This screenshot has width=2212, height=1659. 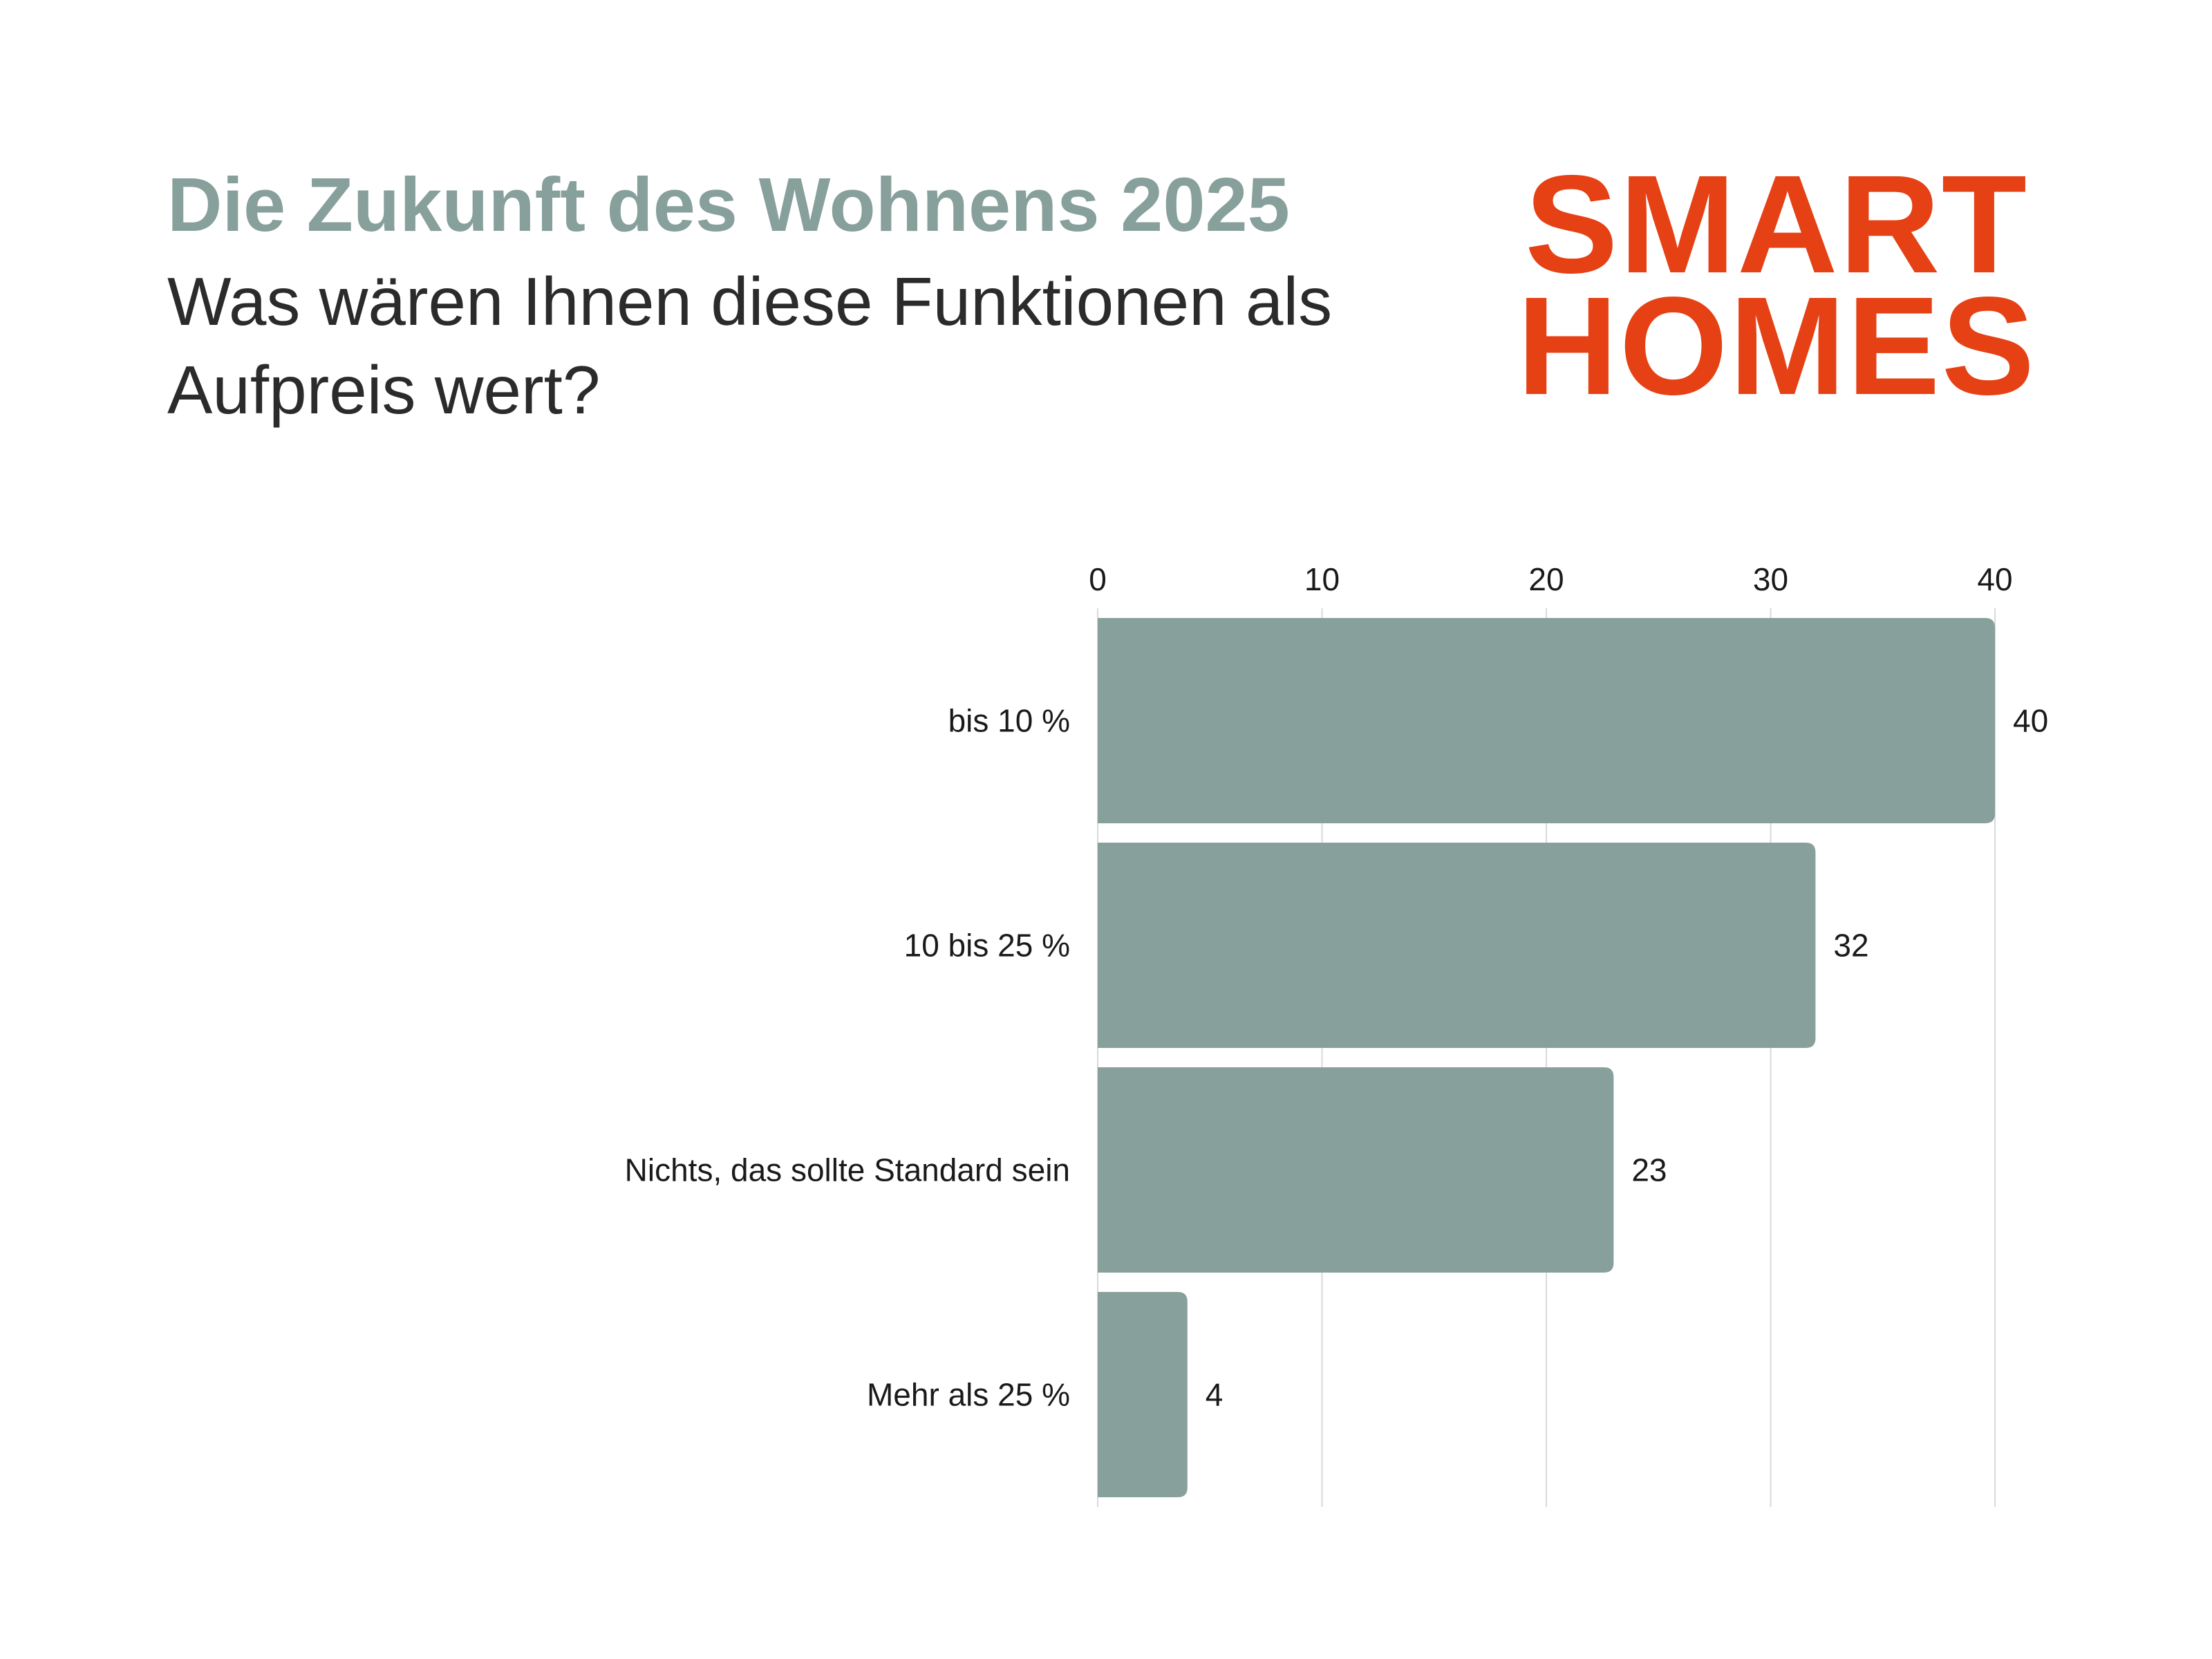 What do you see at coordinates (2031, 721) in the screenshot?
I see `data-label: 40` at bounding box center [2031, 721].